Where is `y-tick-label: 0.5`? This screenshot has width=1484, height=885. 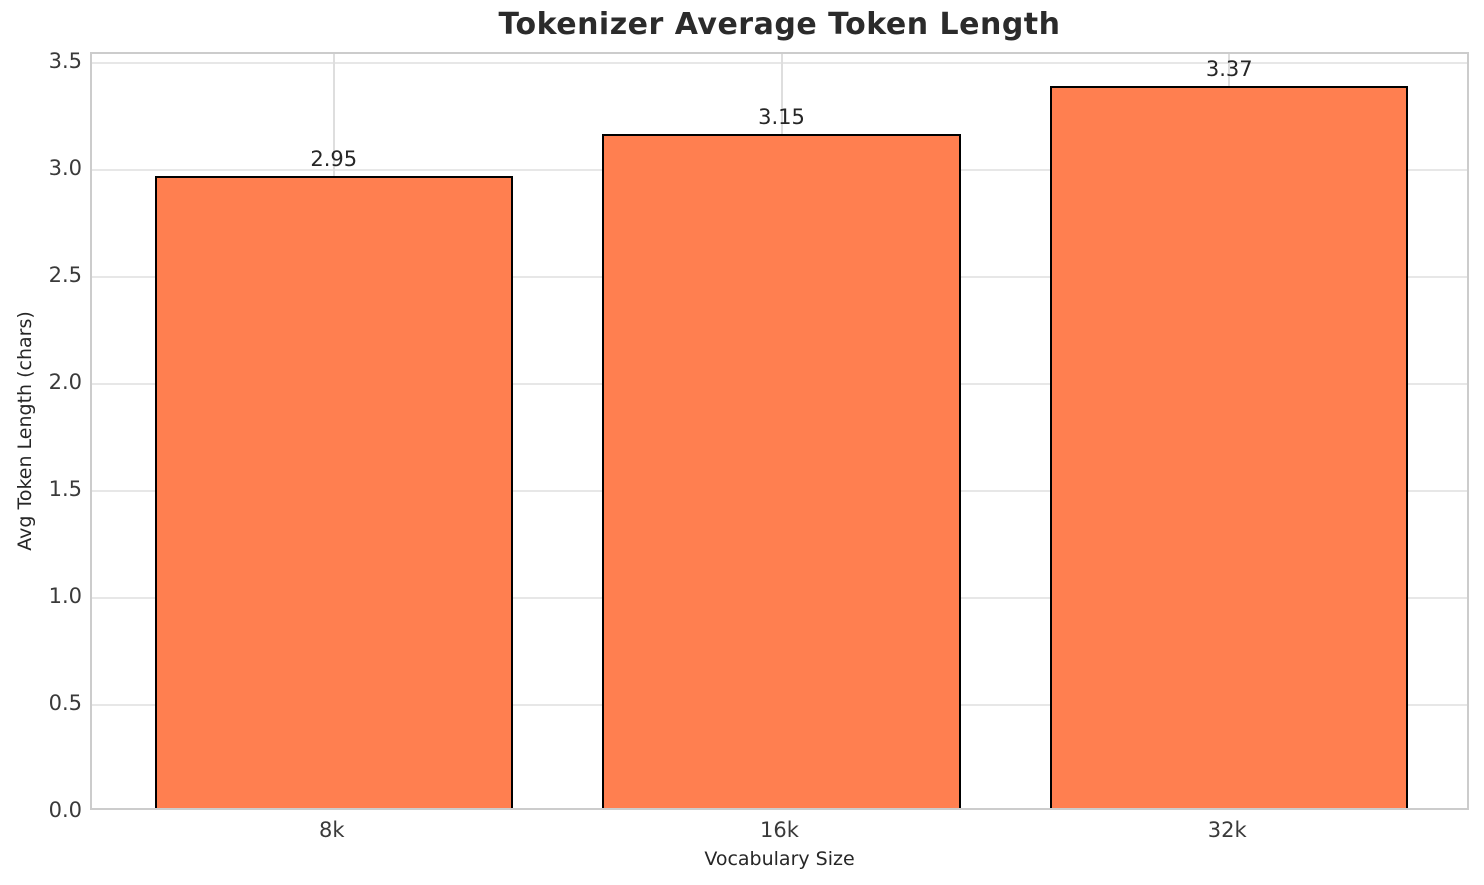
y-tick-label: 0.5 is located at coordinates (65, 702).